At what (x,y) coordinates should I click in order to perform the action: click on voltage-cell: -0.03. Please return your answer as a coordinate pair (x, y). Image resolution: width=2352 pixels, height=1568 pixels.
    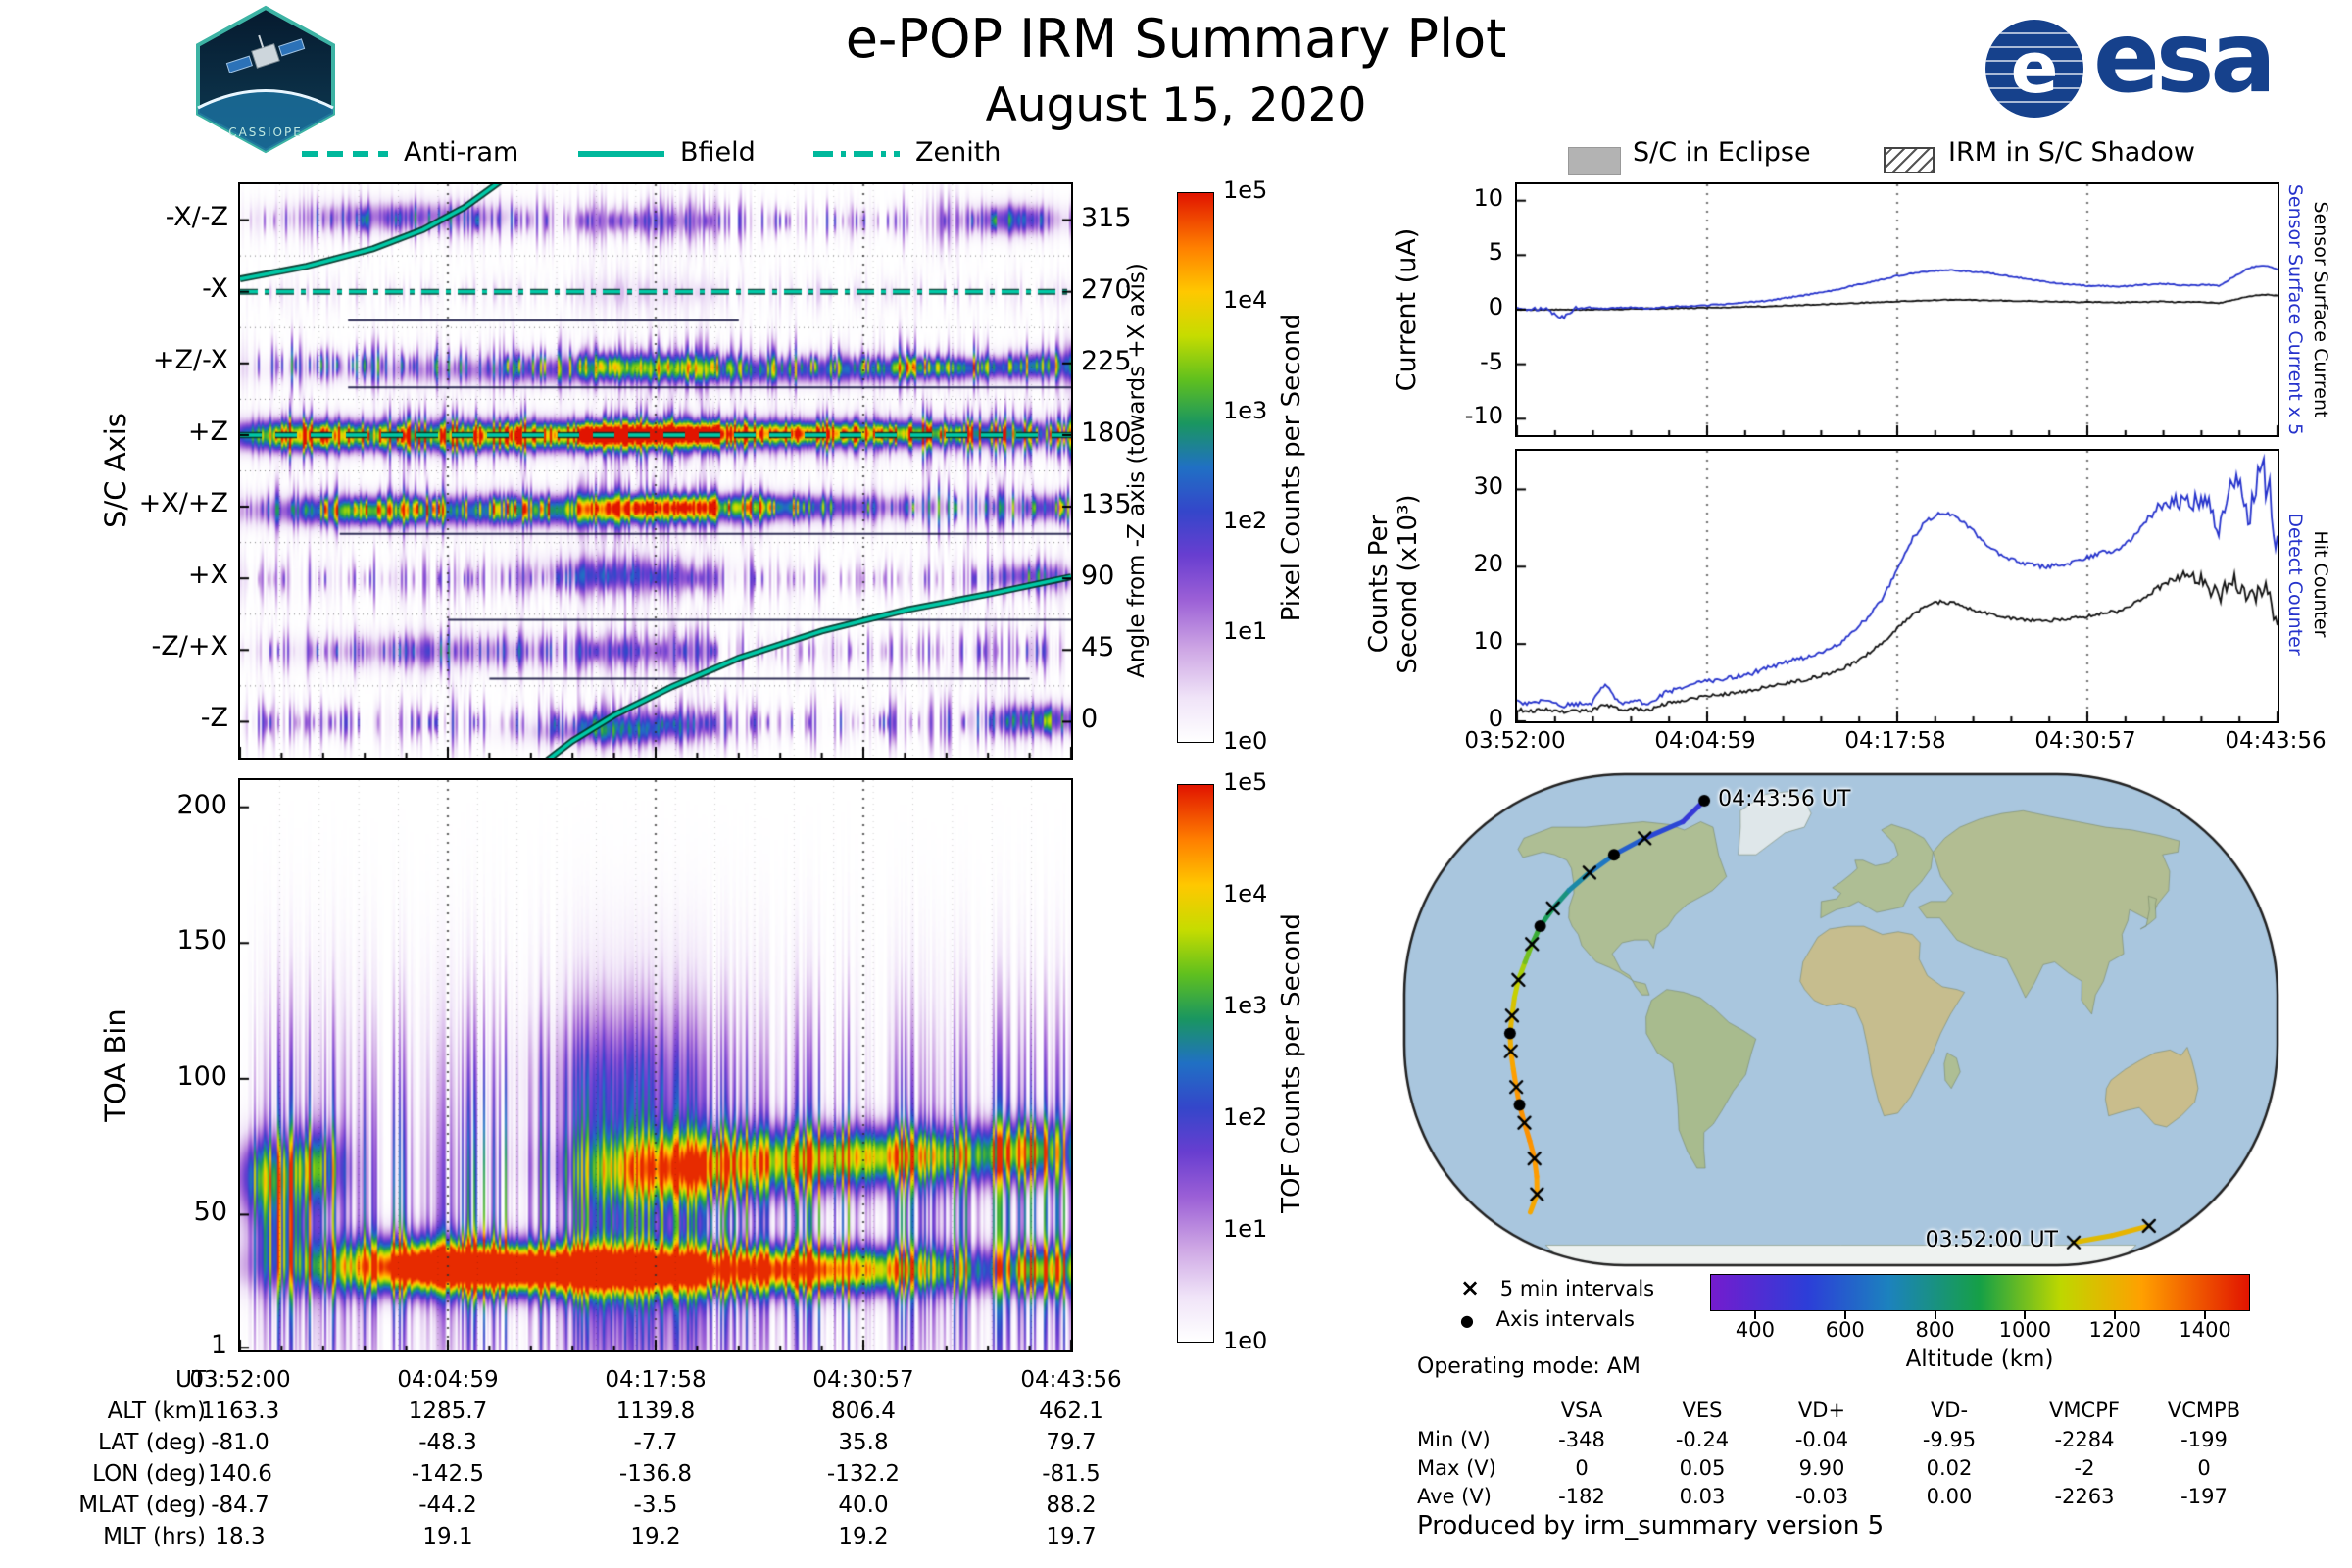
    Looking at the image, I should click on (1821, 1496).